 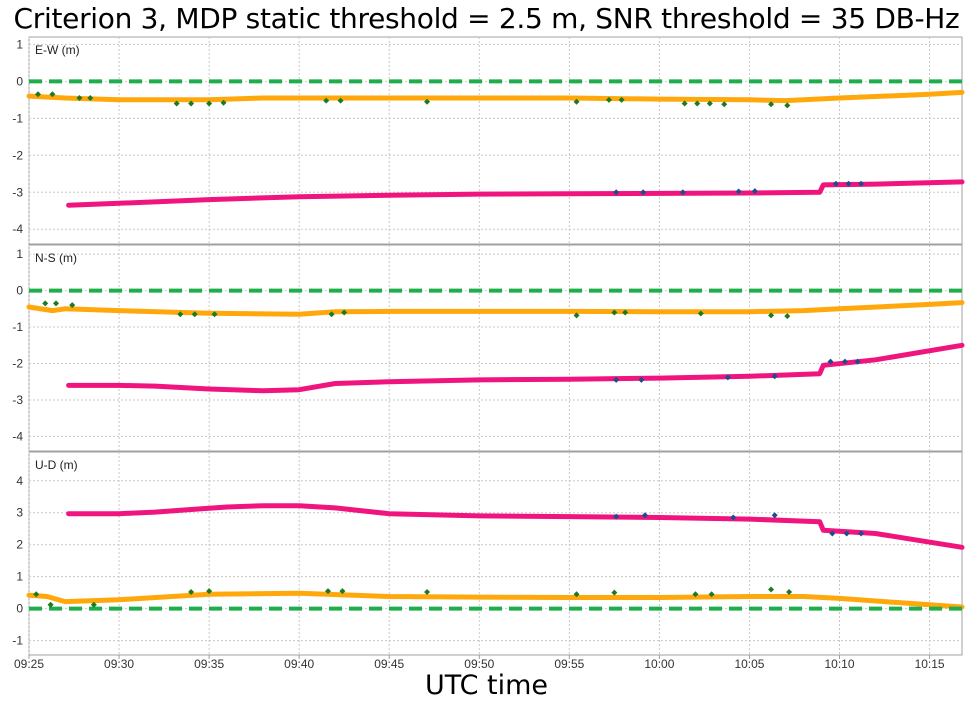 I want to click on x-tick-label: 09:45, so click(x=389, y=664).